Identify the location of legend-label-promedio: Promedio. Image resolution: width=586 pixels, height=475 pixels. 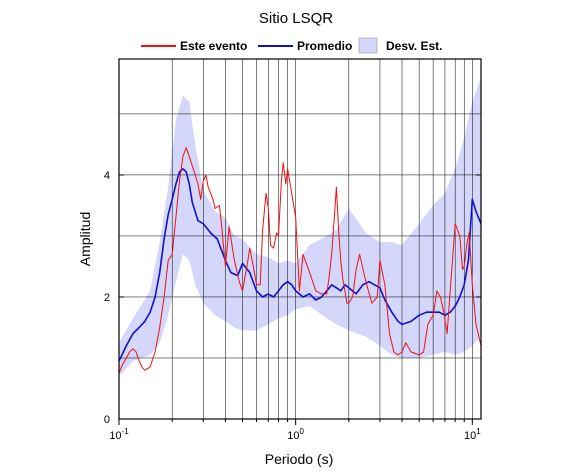
(324, 46).